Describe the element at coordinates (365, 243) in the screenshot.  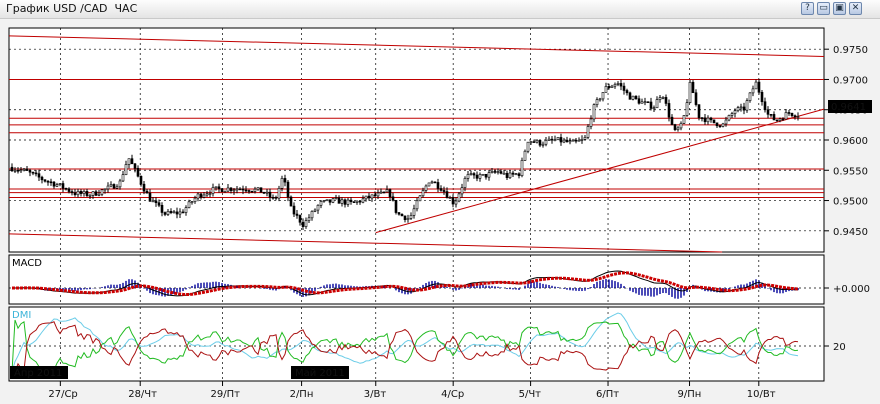
I see `trend-line` at that location.